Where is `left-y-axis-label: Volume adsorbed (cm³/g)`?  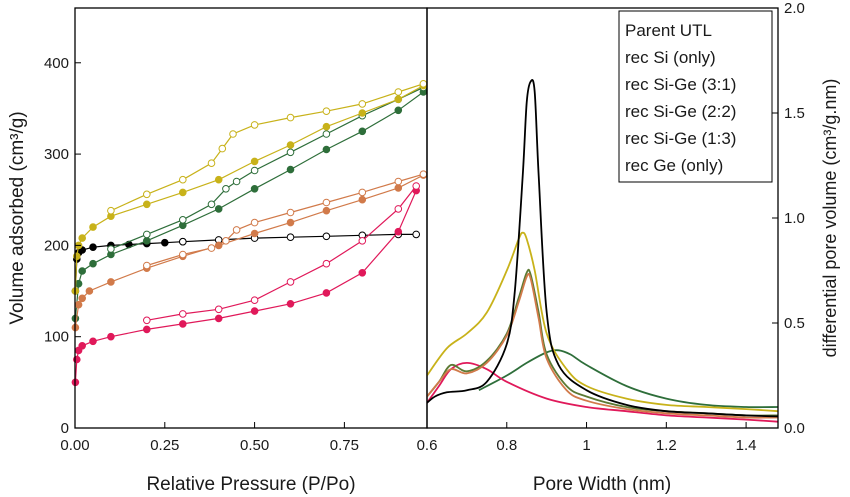
left-y-axis-label: Volume adsorbed (cm³/g) is located at coordinates (17, 217).